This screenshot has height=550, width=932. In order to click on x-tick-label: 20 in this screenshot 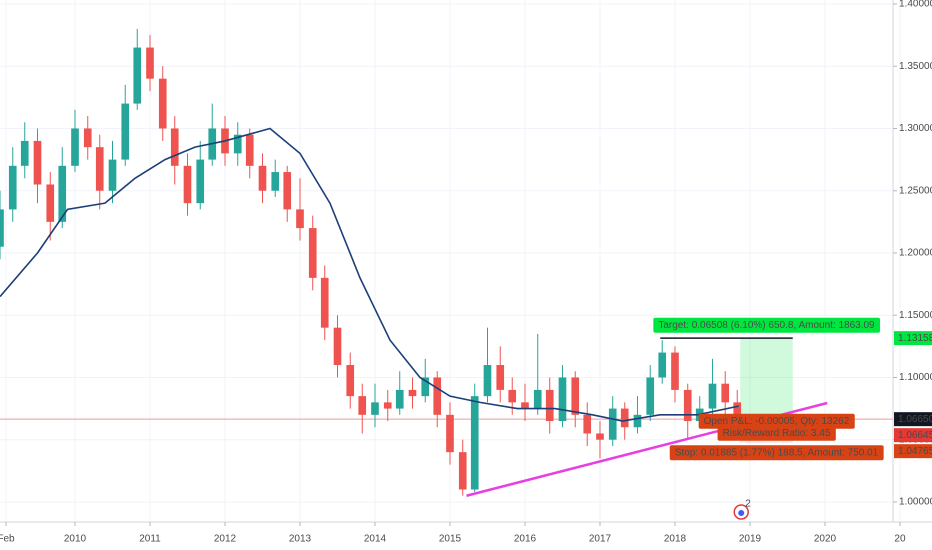, I will do `click(900, 539)`.